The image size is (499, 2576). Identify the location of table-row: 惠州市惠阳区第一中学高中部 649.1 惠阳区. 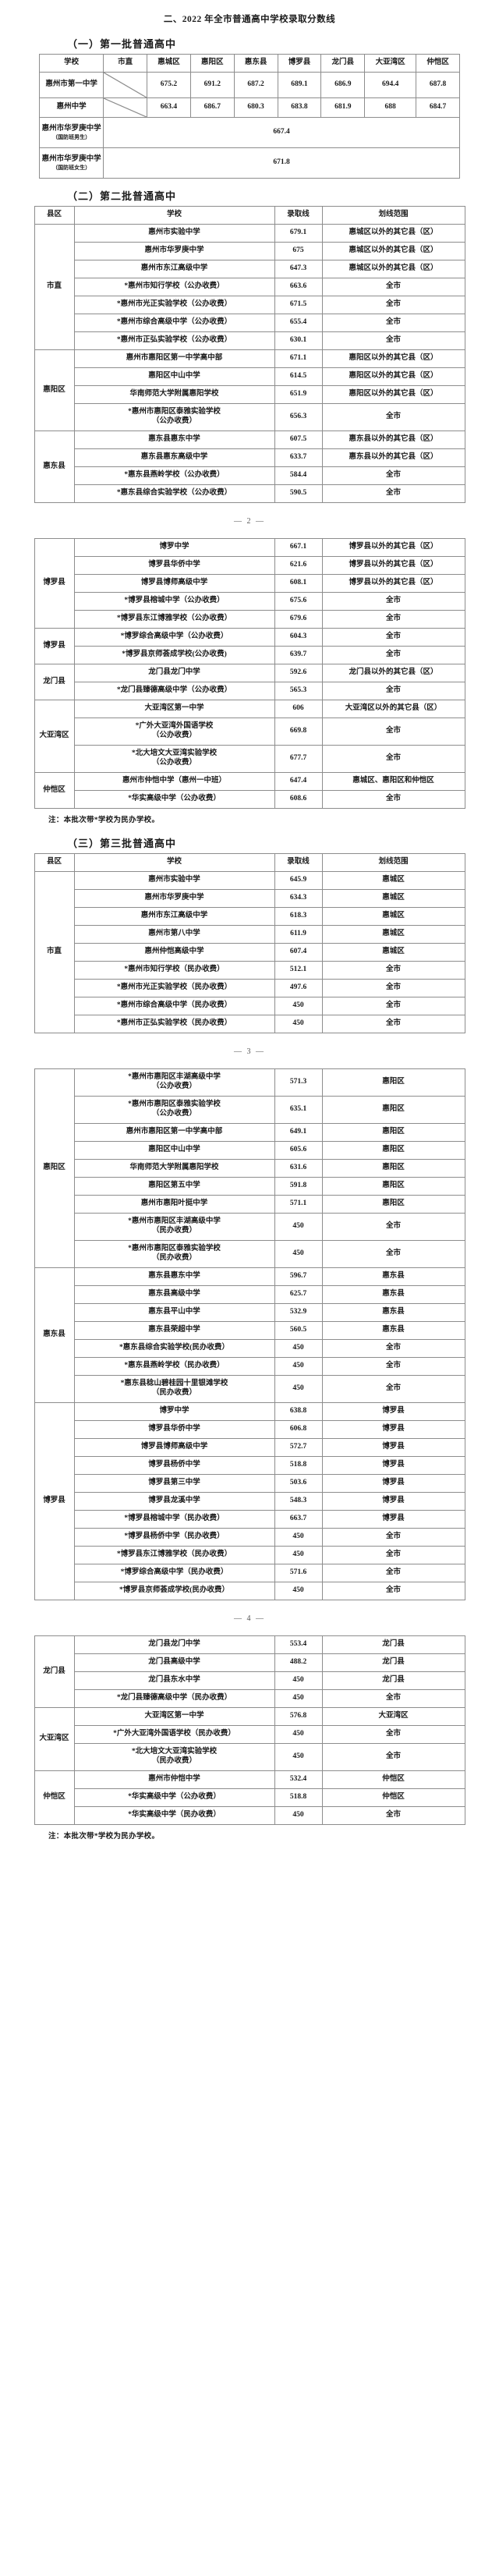
(249, 1132).